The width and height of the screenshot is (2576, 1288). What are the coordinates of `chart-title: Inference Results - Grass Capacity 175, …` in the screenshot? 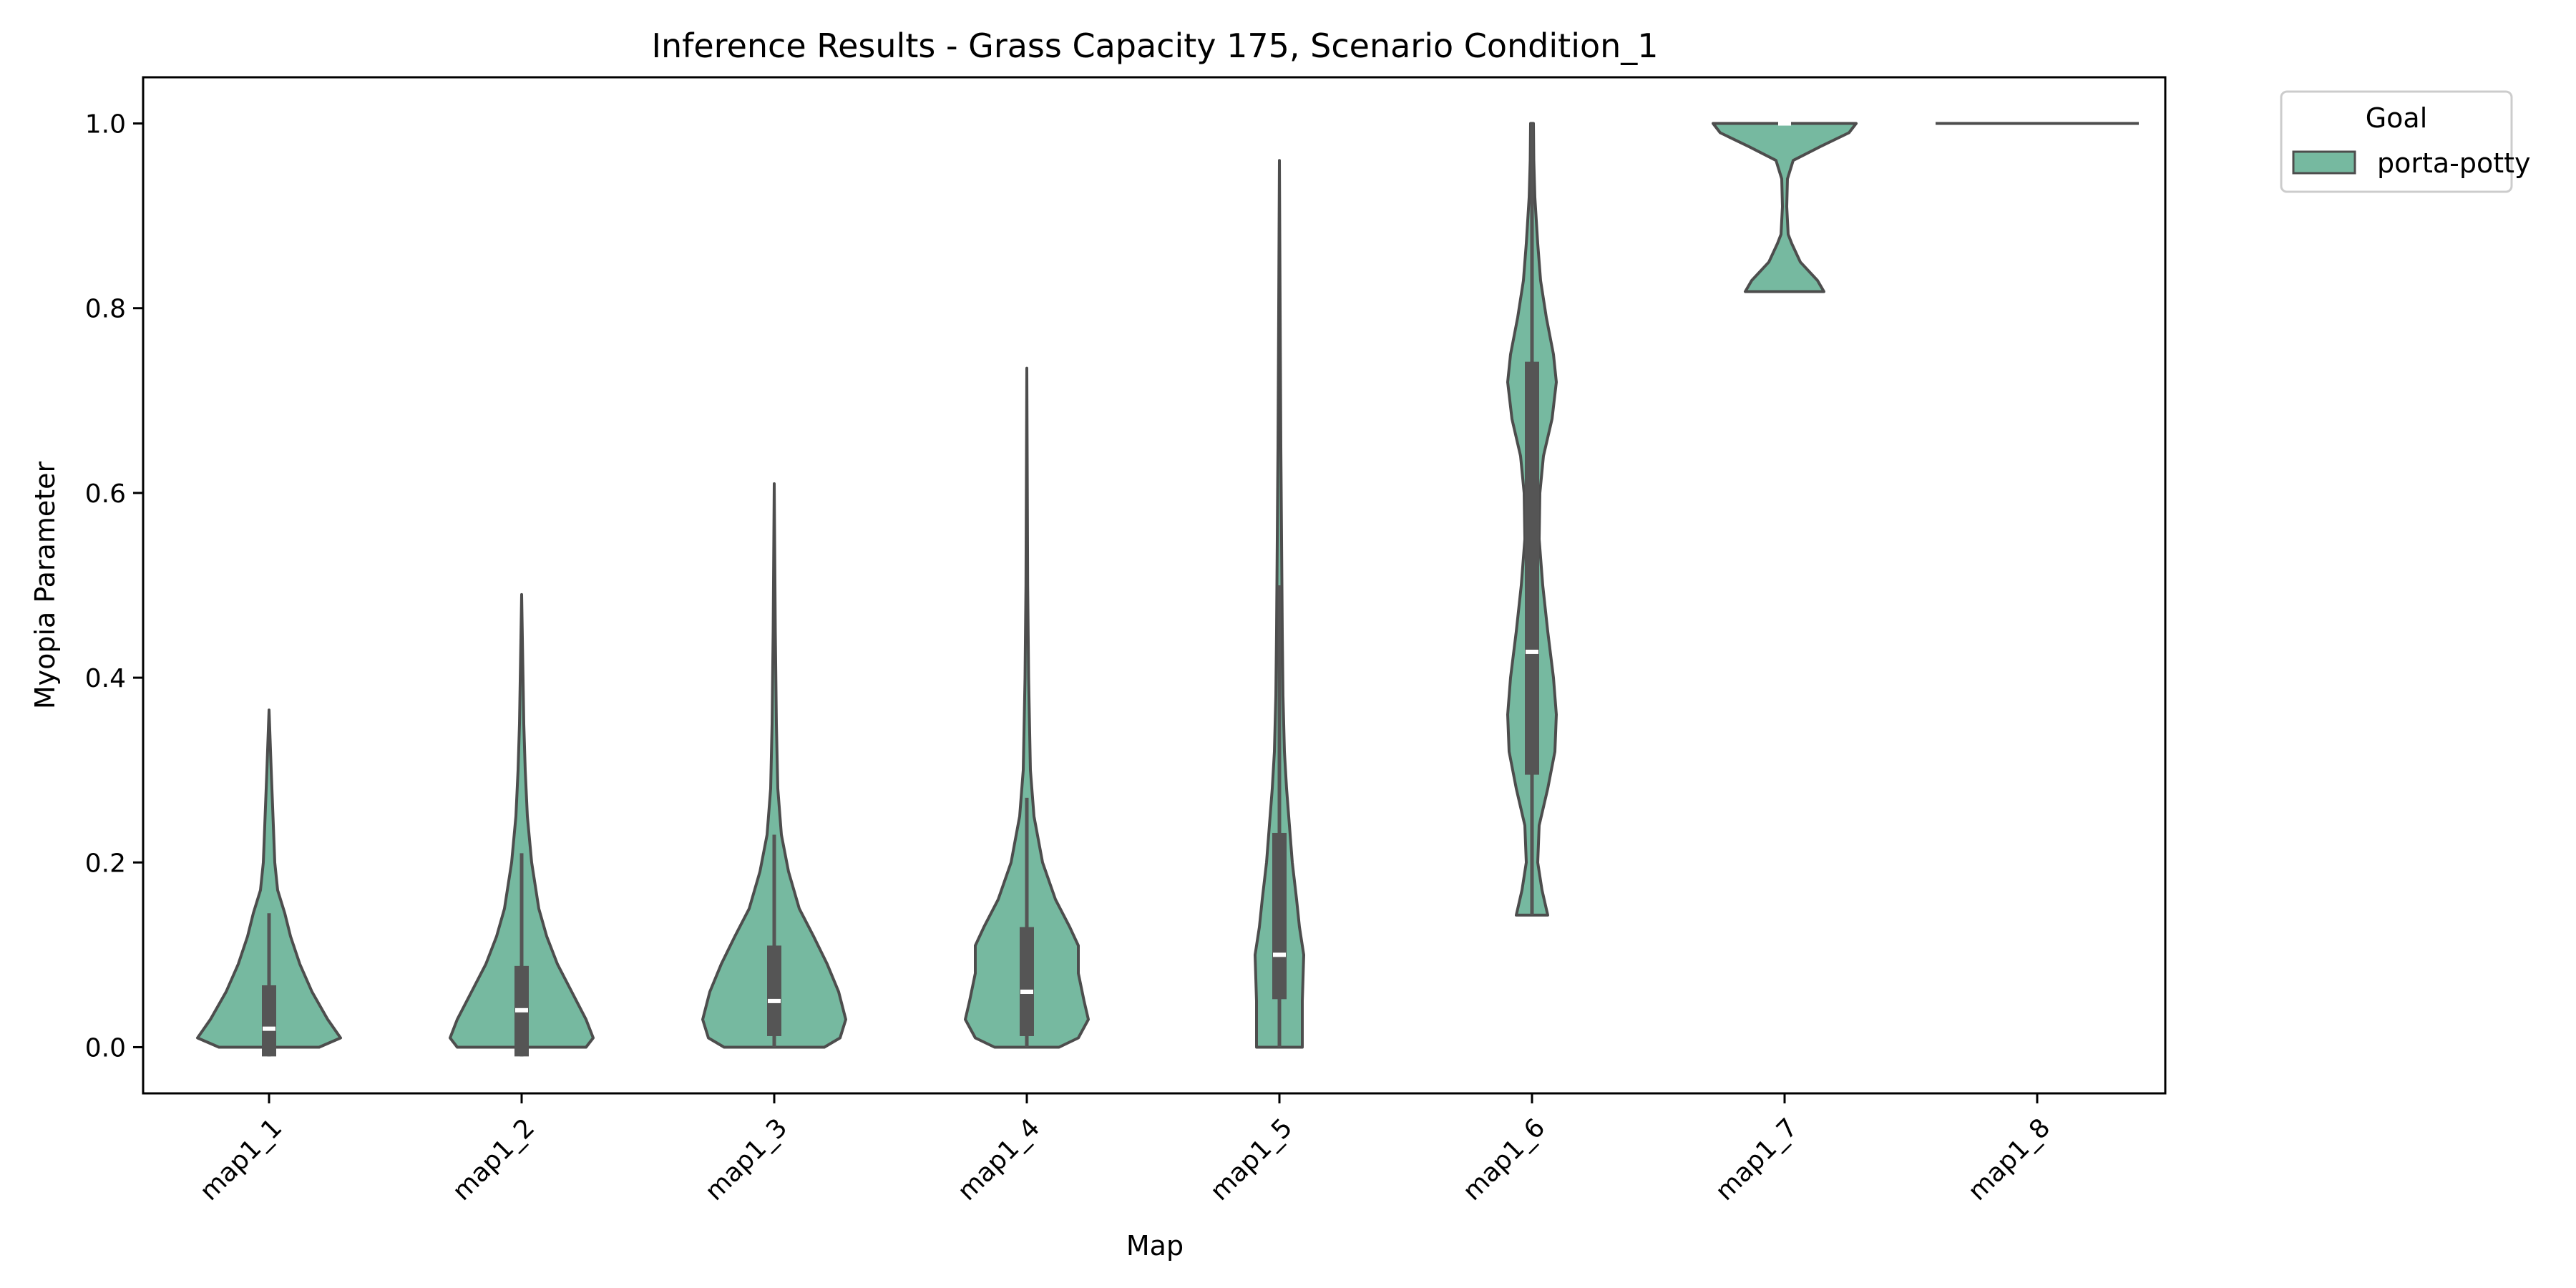 It's located at (1154, 45).